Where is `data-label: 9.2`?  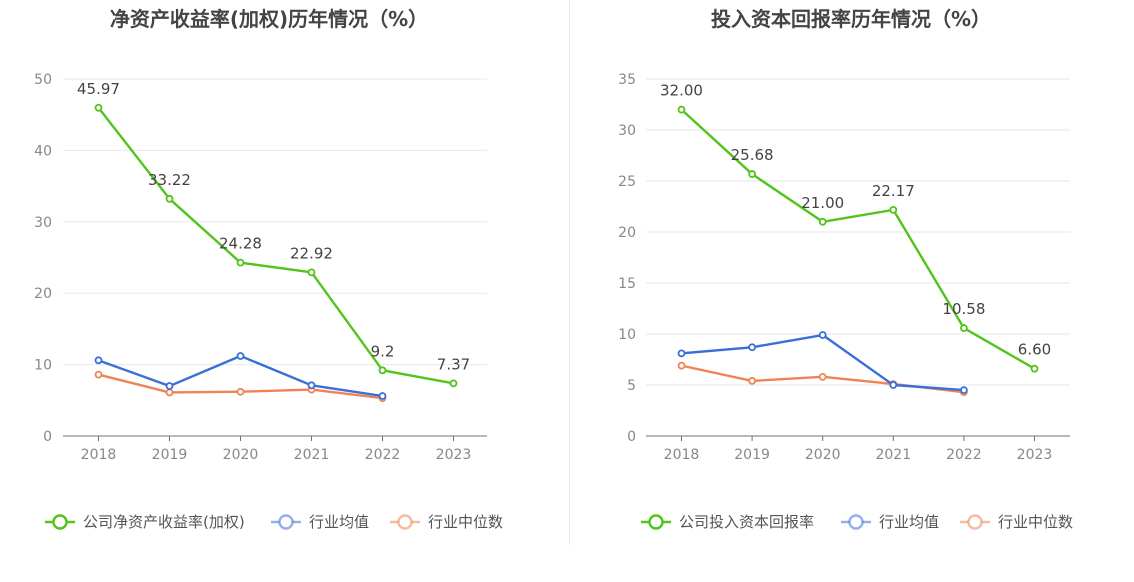
data-label: 9.2 is located at coordinates (383, 351).